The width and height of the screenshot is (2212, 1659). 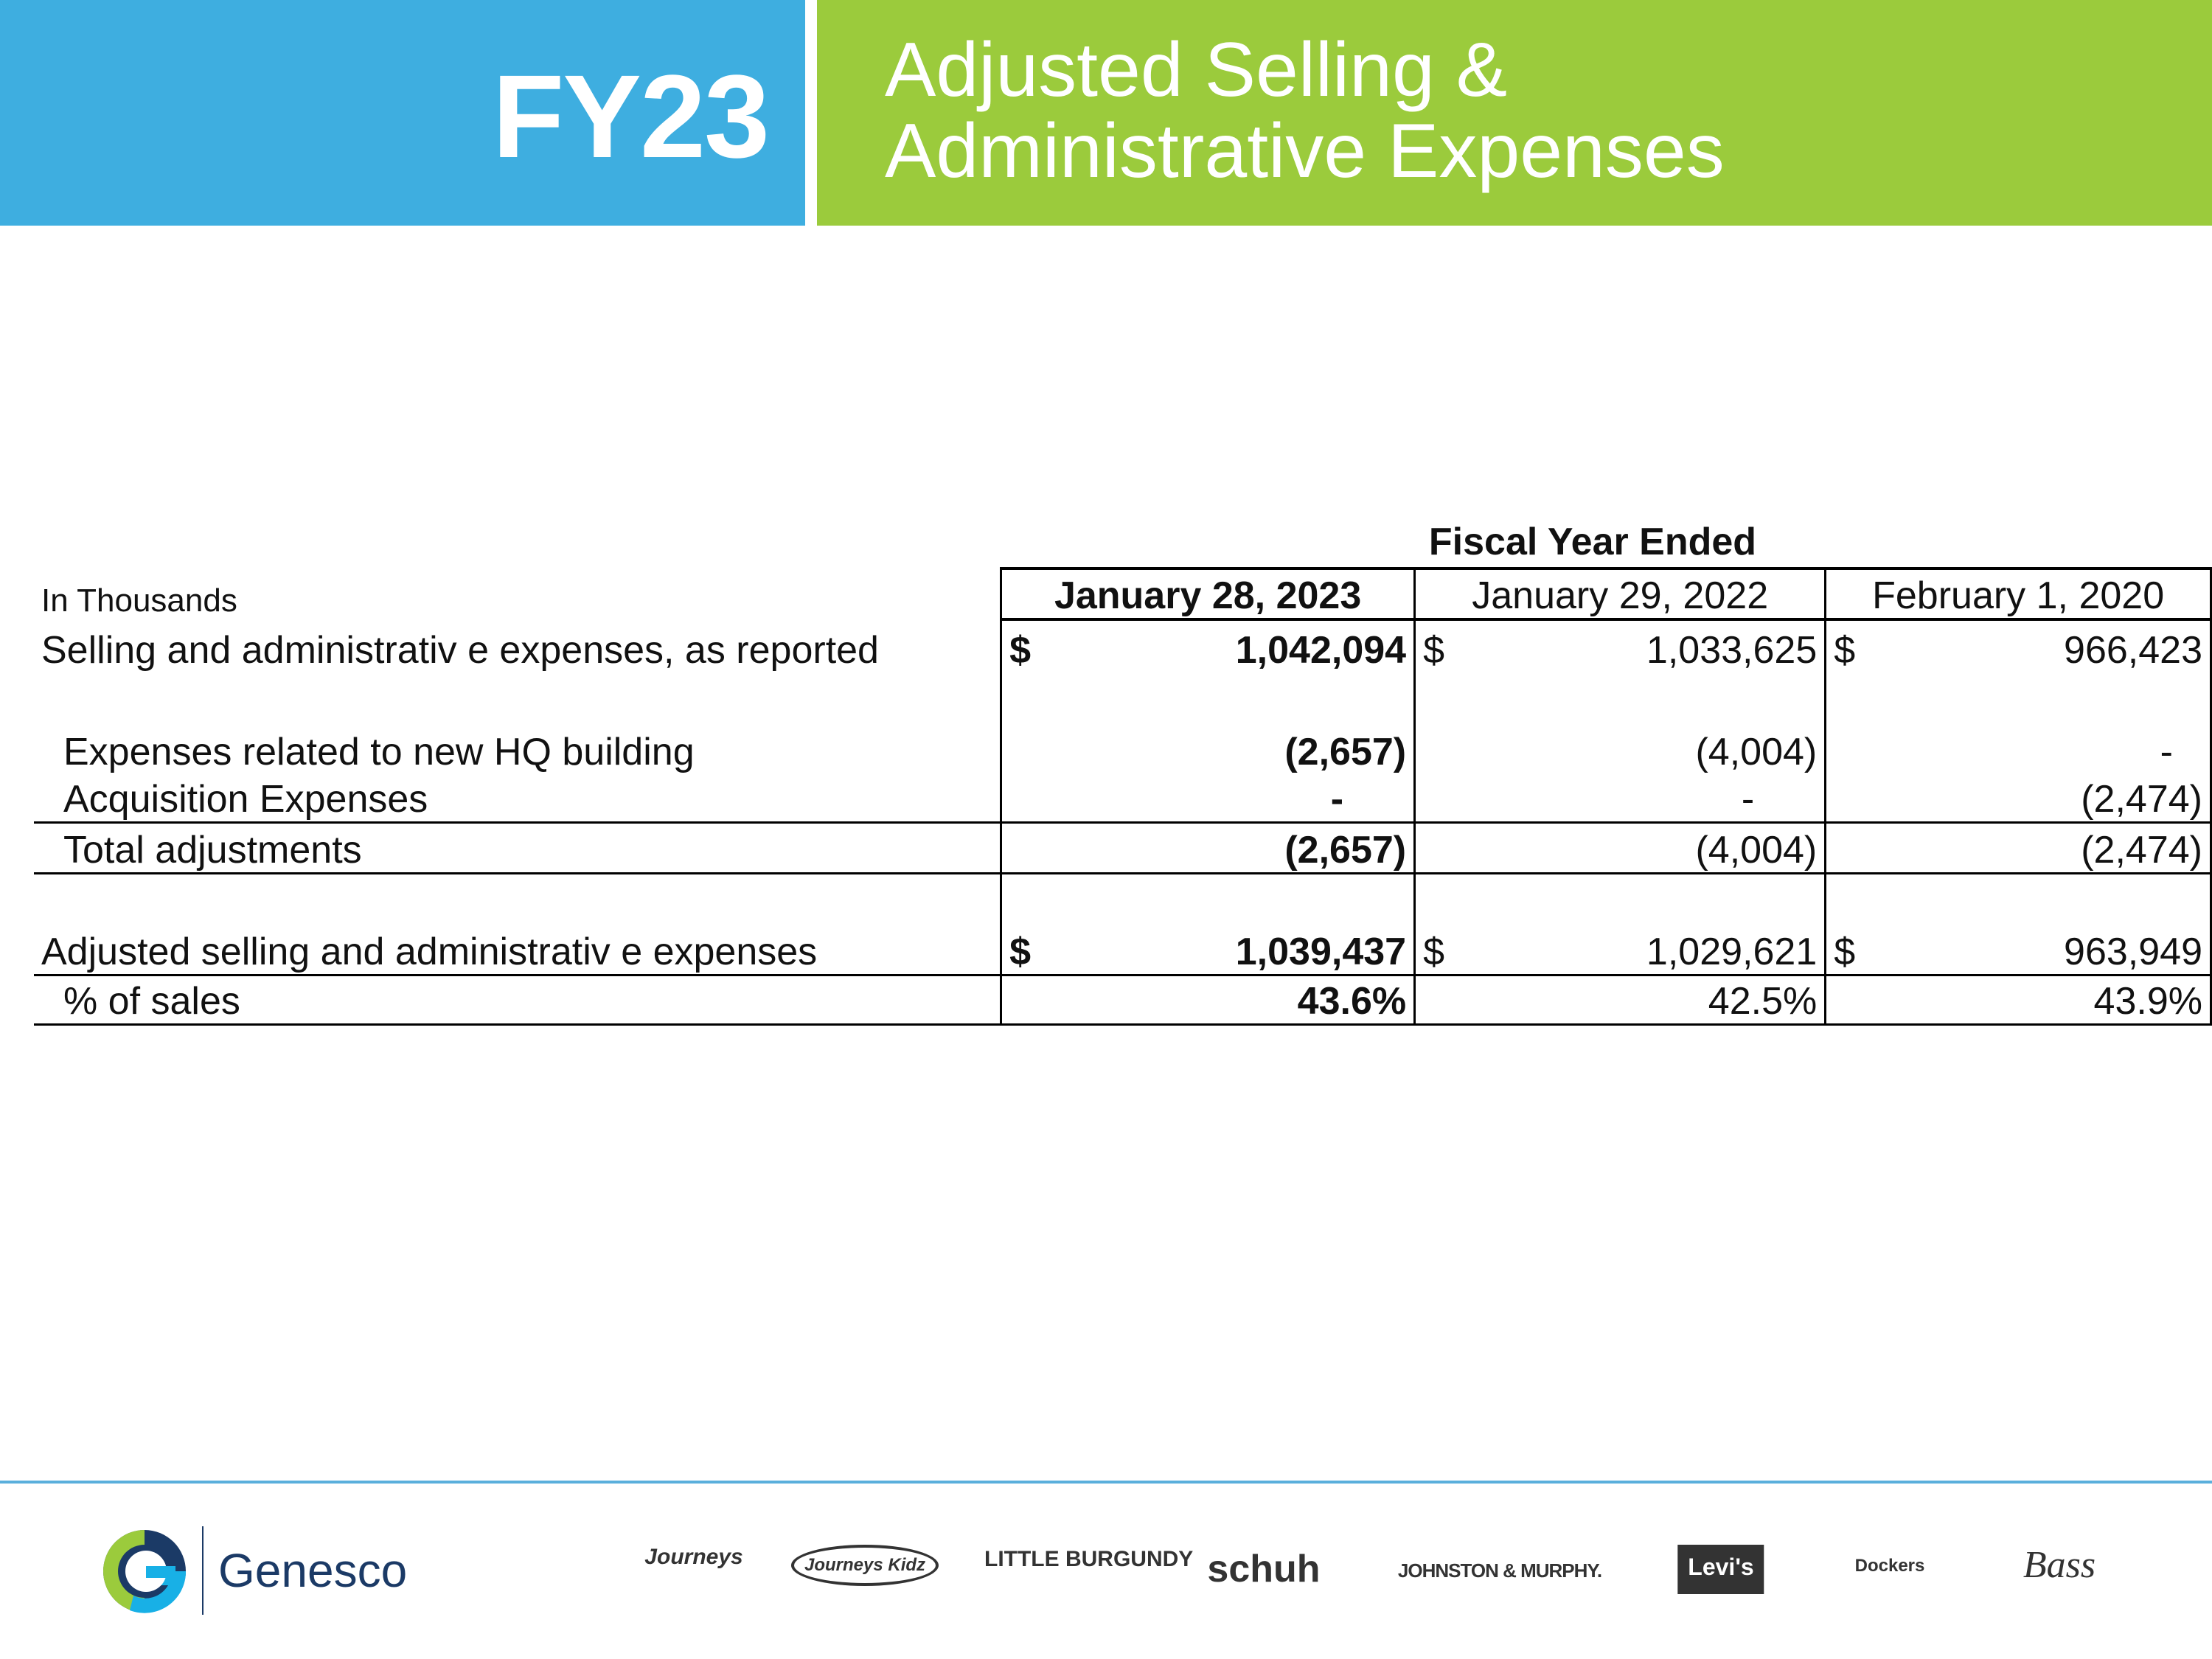 I want to click on cell-value: 43.6%, so click(x=1208, y=1000).